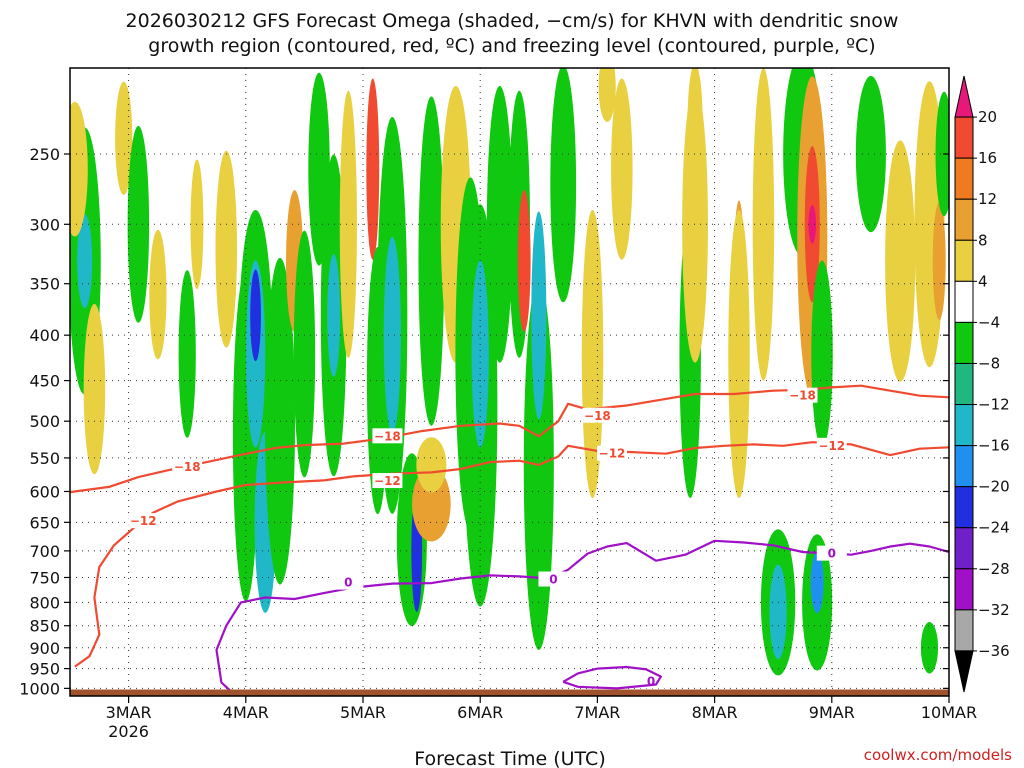 The image size is (1024, 768). Describe the element at coordinates (715, 712) in the screenshot. I see `x-tick-label: 8MAR` at that location.